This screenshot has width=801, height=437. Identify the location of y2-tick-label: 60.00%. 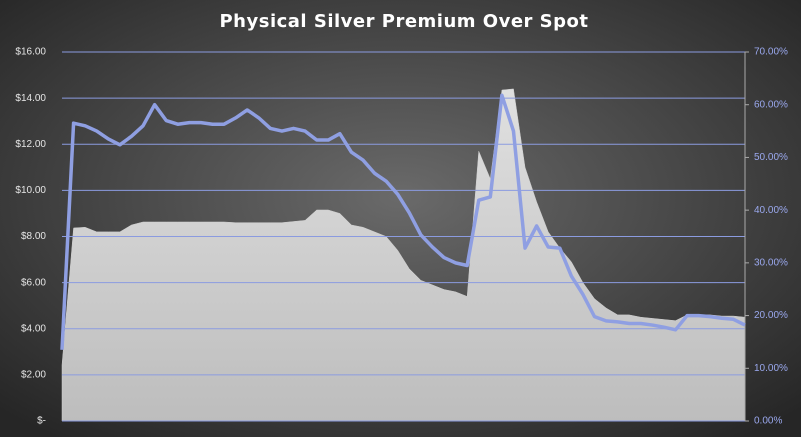
(771, 104).